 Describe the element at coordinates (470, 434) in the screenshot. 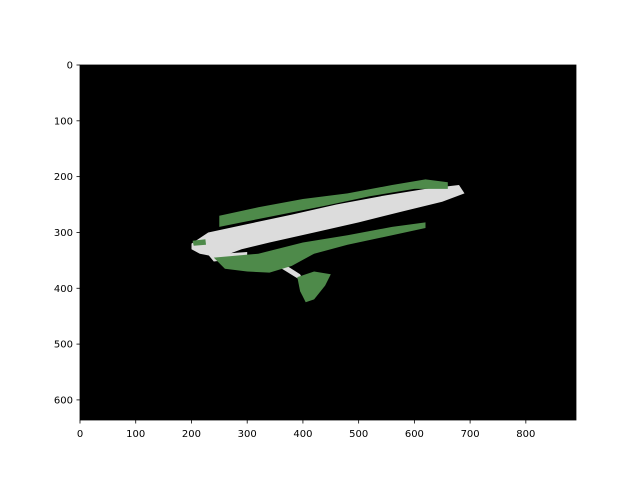

I see `x-tick-label: 700` at that location.